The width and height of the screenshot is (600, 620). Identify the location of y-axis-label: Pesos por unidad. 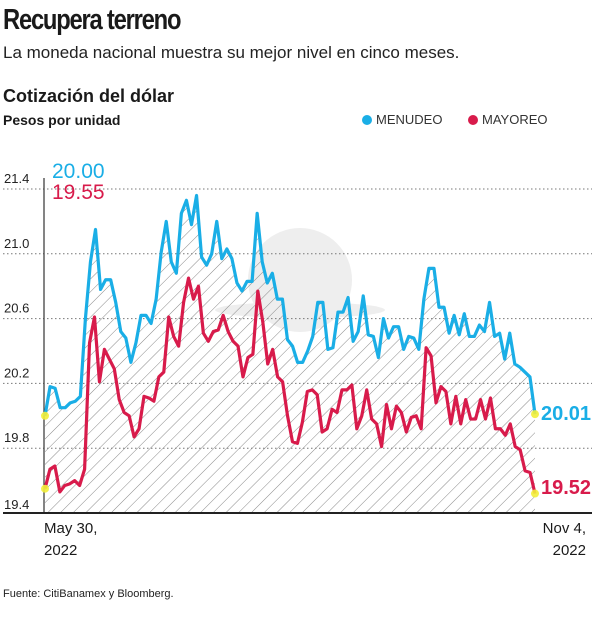
(62, 120).